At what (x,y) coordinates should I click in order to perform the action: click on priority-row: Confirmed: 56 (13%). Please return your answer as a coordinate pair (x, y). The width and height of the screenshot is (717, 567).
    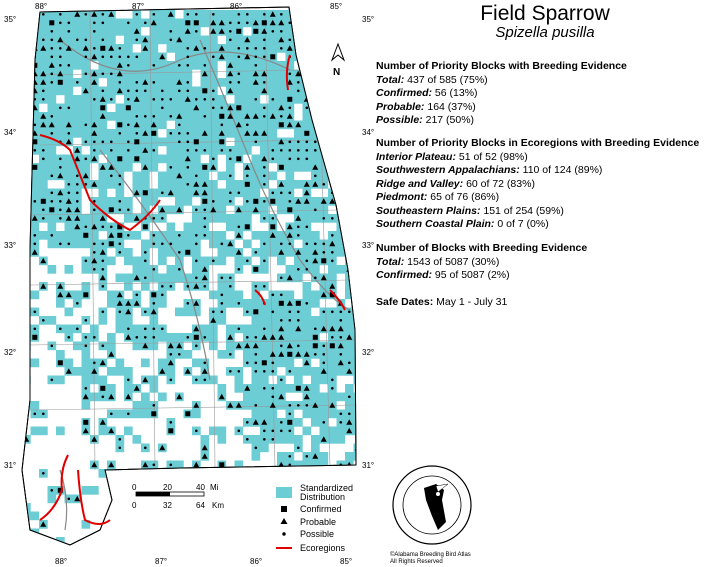
    Looking at the image, I should click on (501, 94).